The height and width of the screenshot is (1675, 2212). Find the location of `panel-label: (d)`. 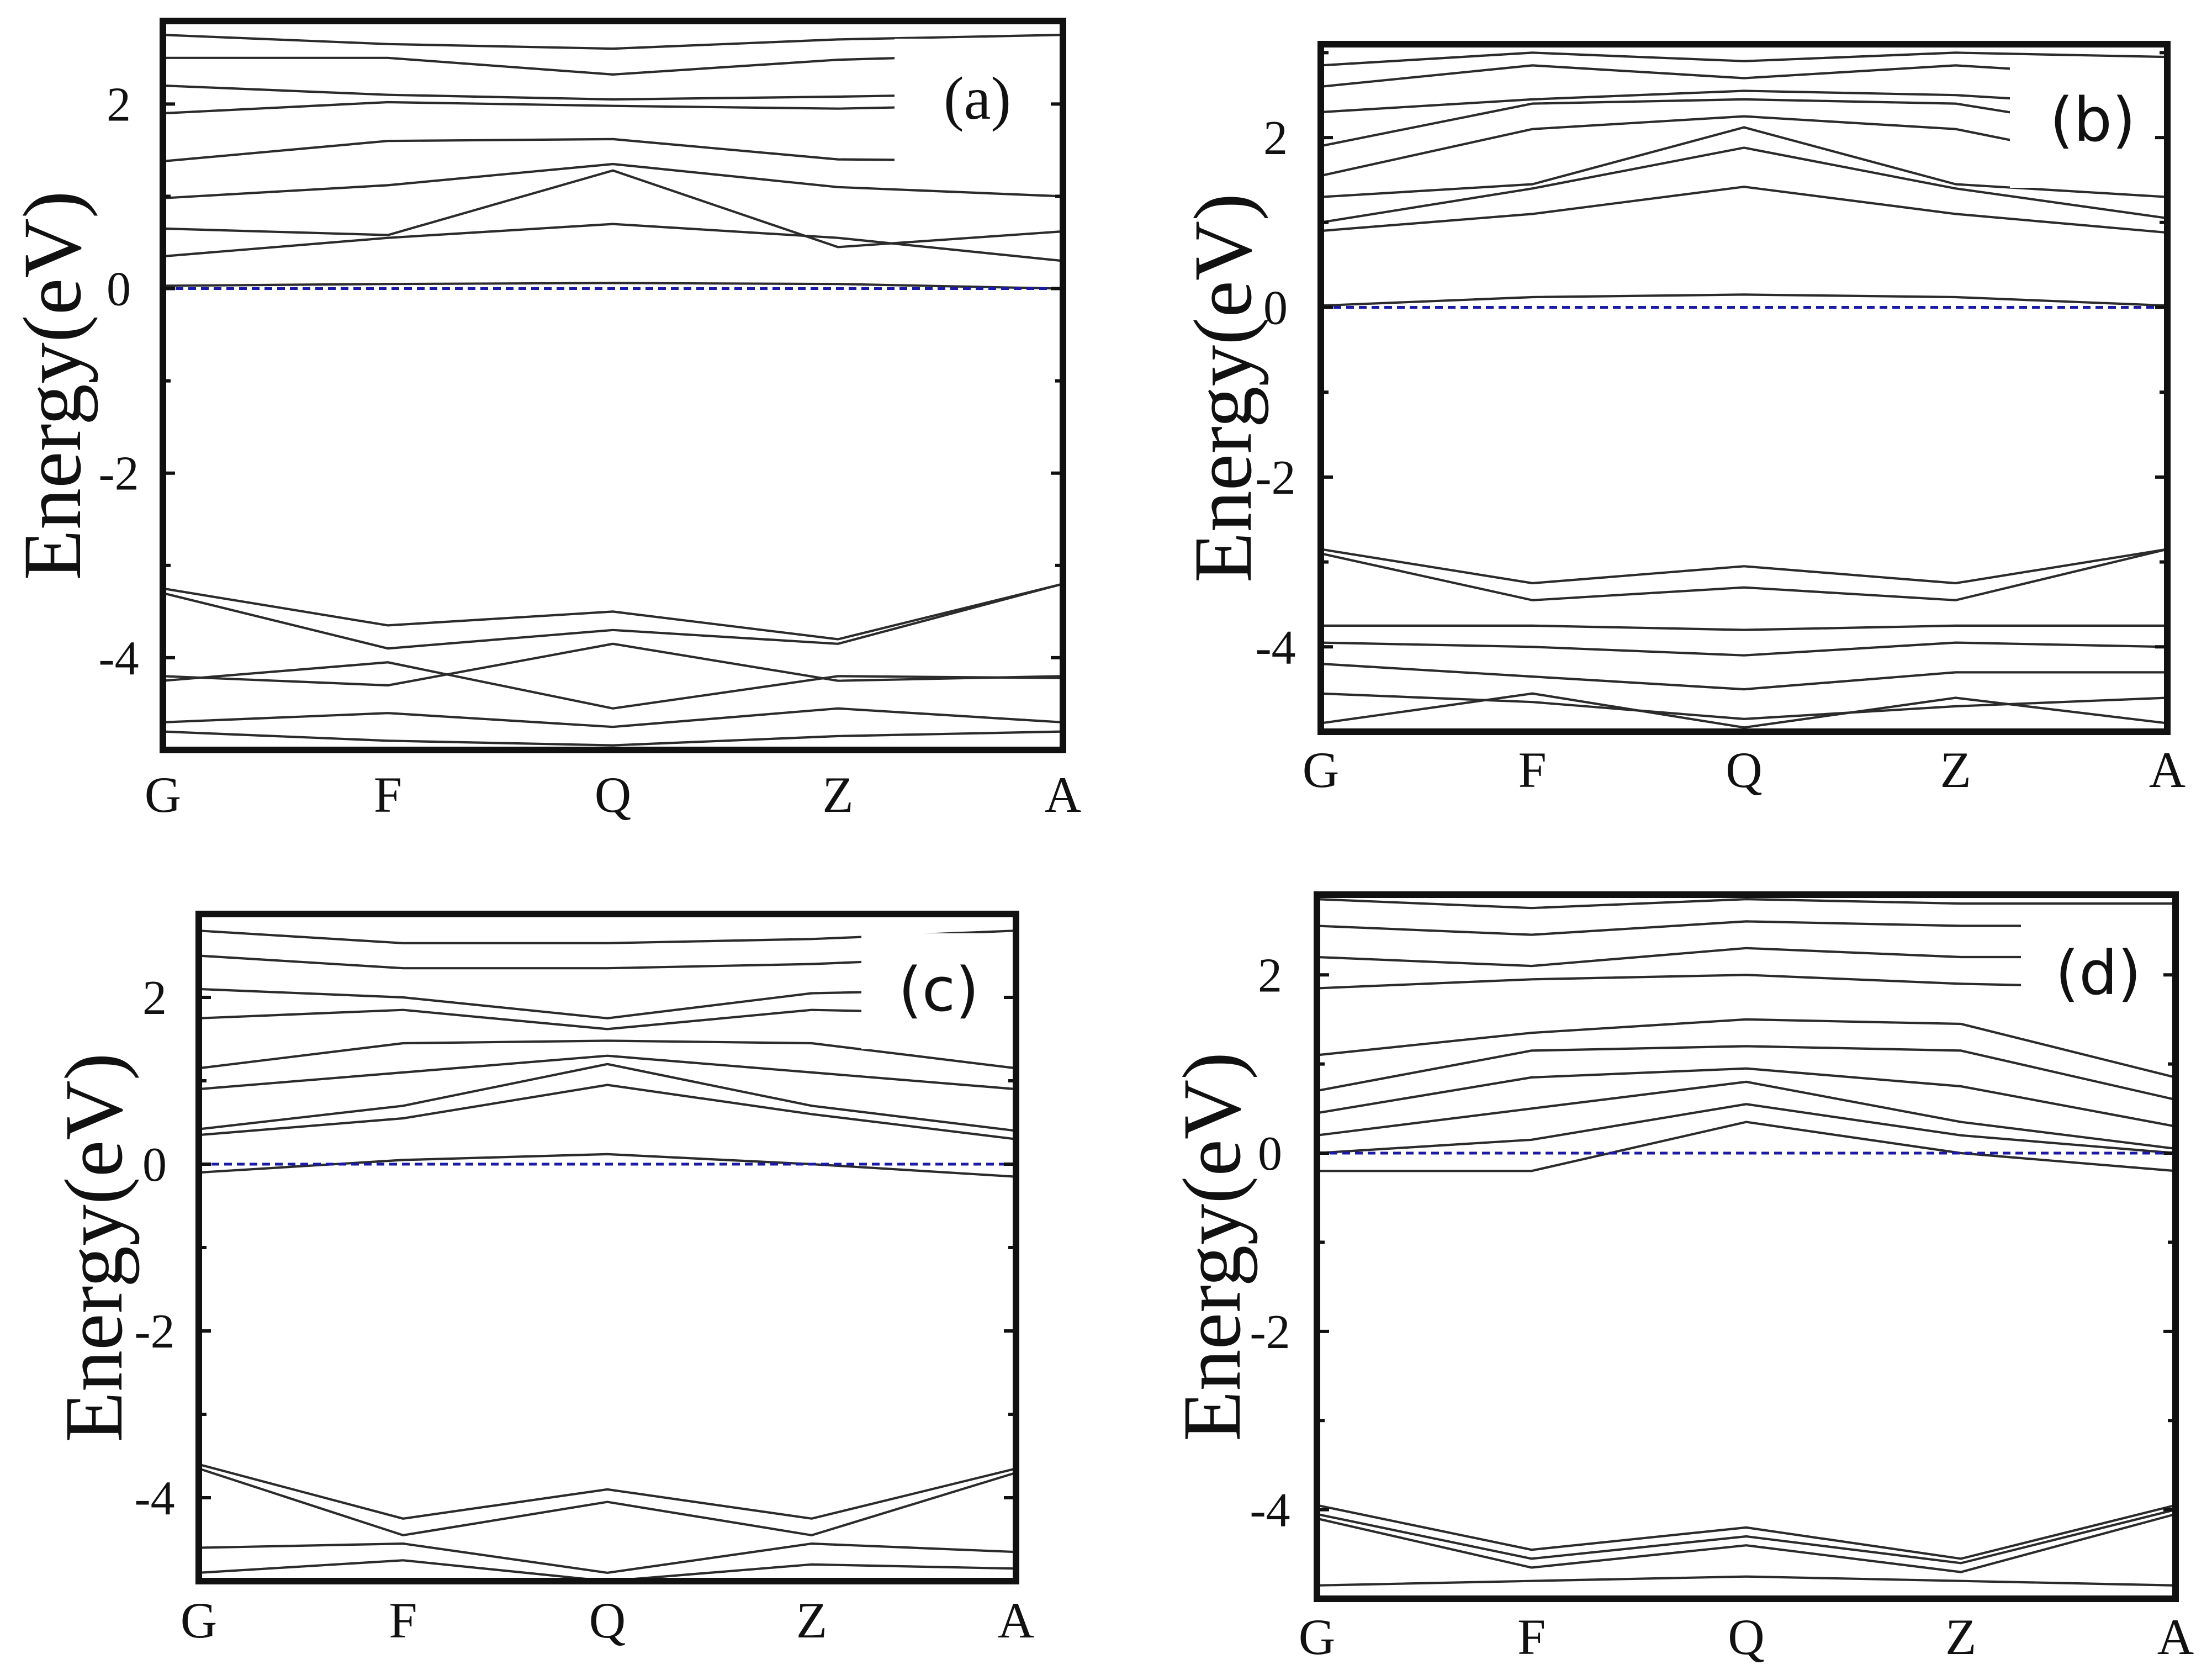

panel-label: (d) is located at coordinates (2098, 973).